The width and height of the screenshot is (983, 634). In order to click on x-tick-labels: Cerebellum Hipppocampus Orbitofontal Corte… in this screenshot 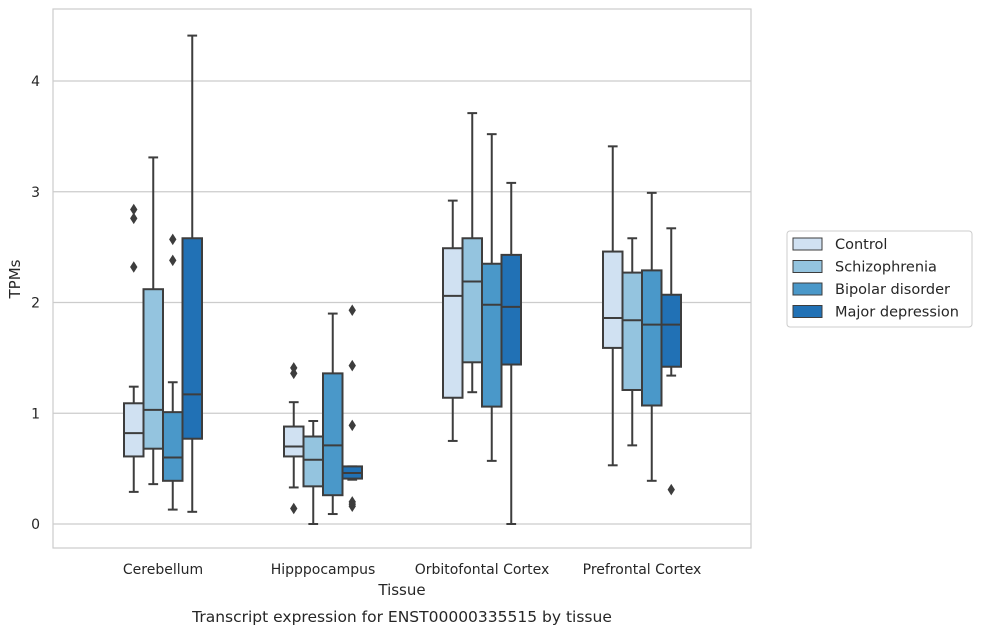, I will do `click(412, 570)`.